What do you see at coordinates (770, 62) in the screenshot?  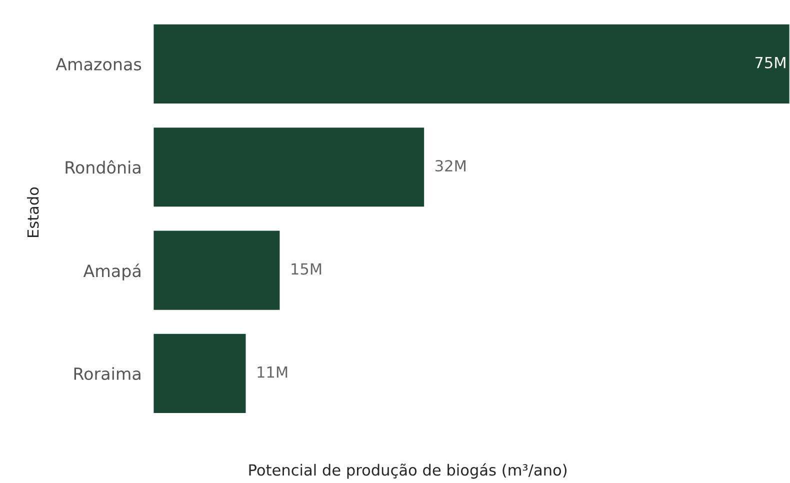 I see `data-label: 75M` at bounding box center [770, 62].